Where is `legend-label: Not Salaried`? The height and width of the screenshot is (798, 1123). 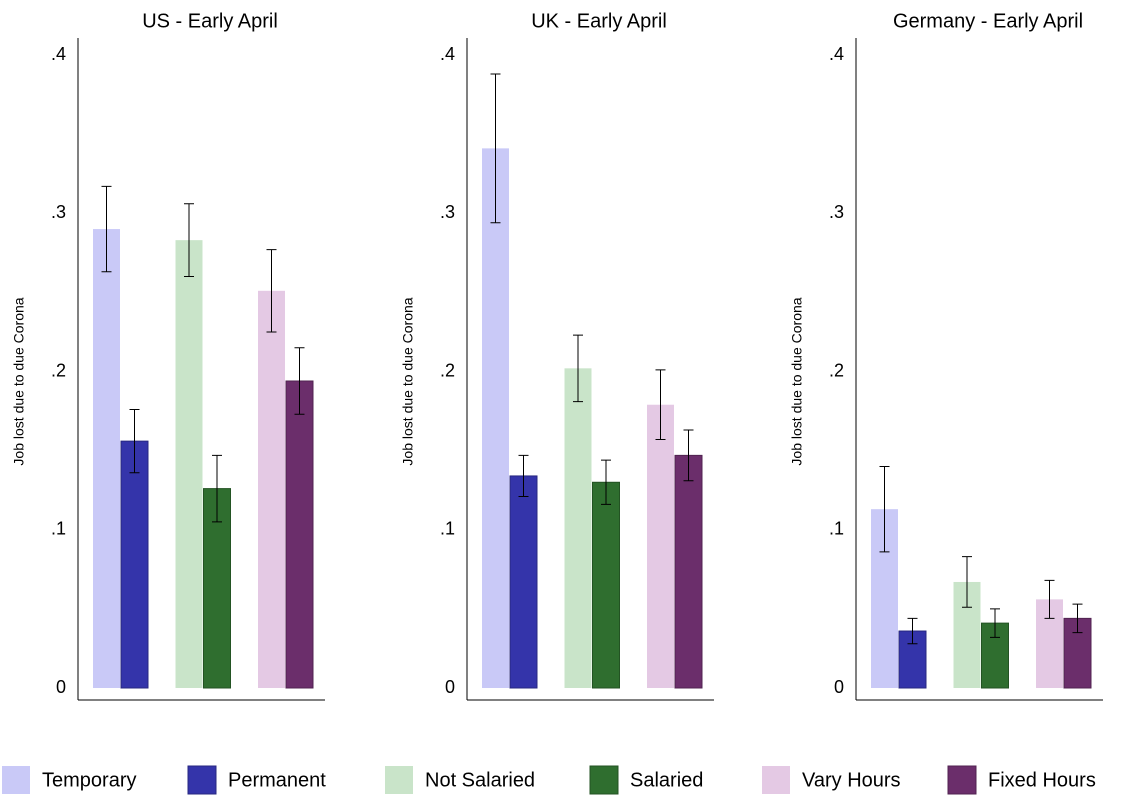
legend-label: Not Salaried is located at coordinates (480, 780).